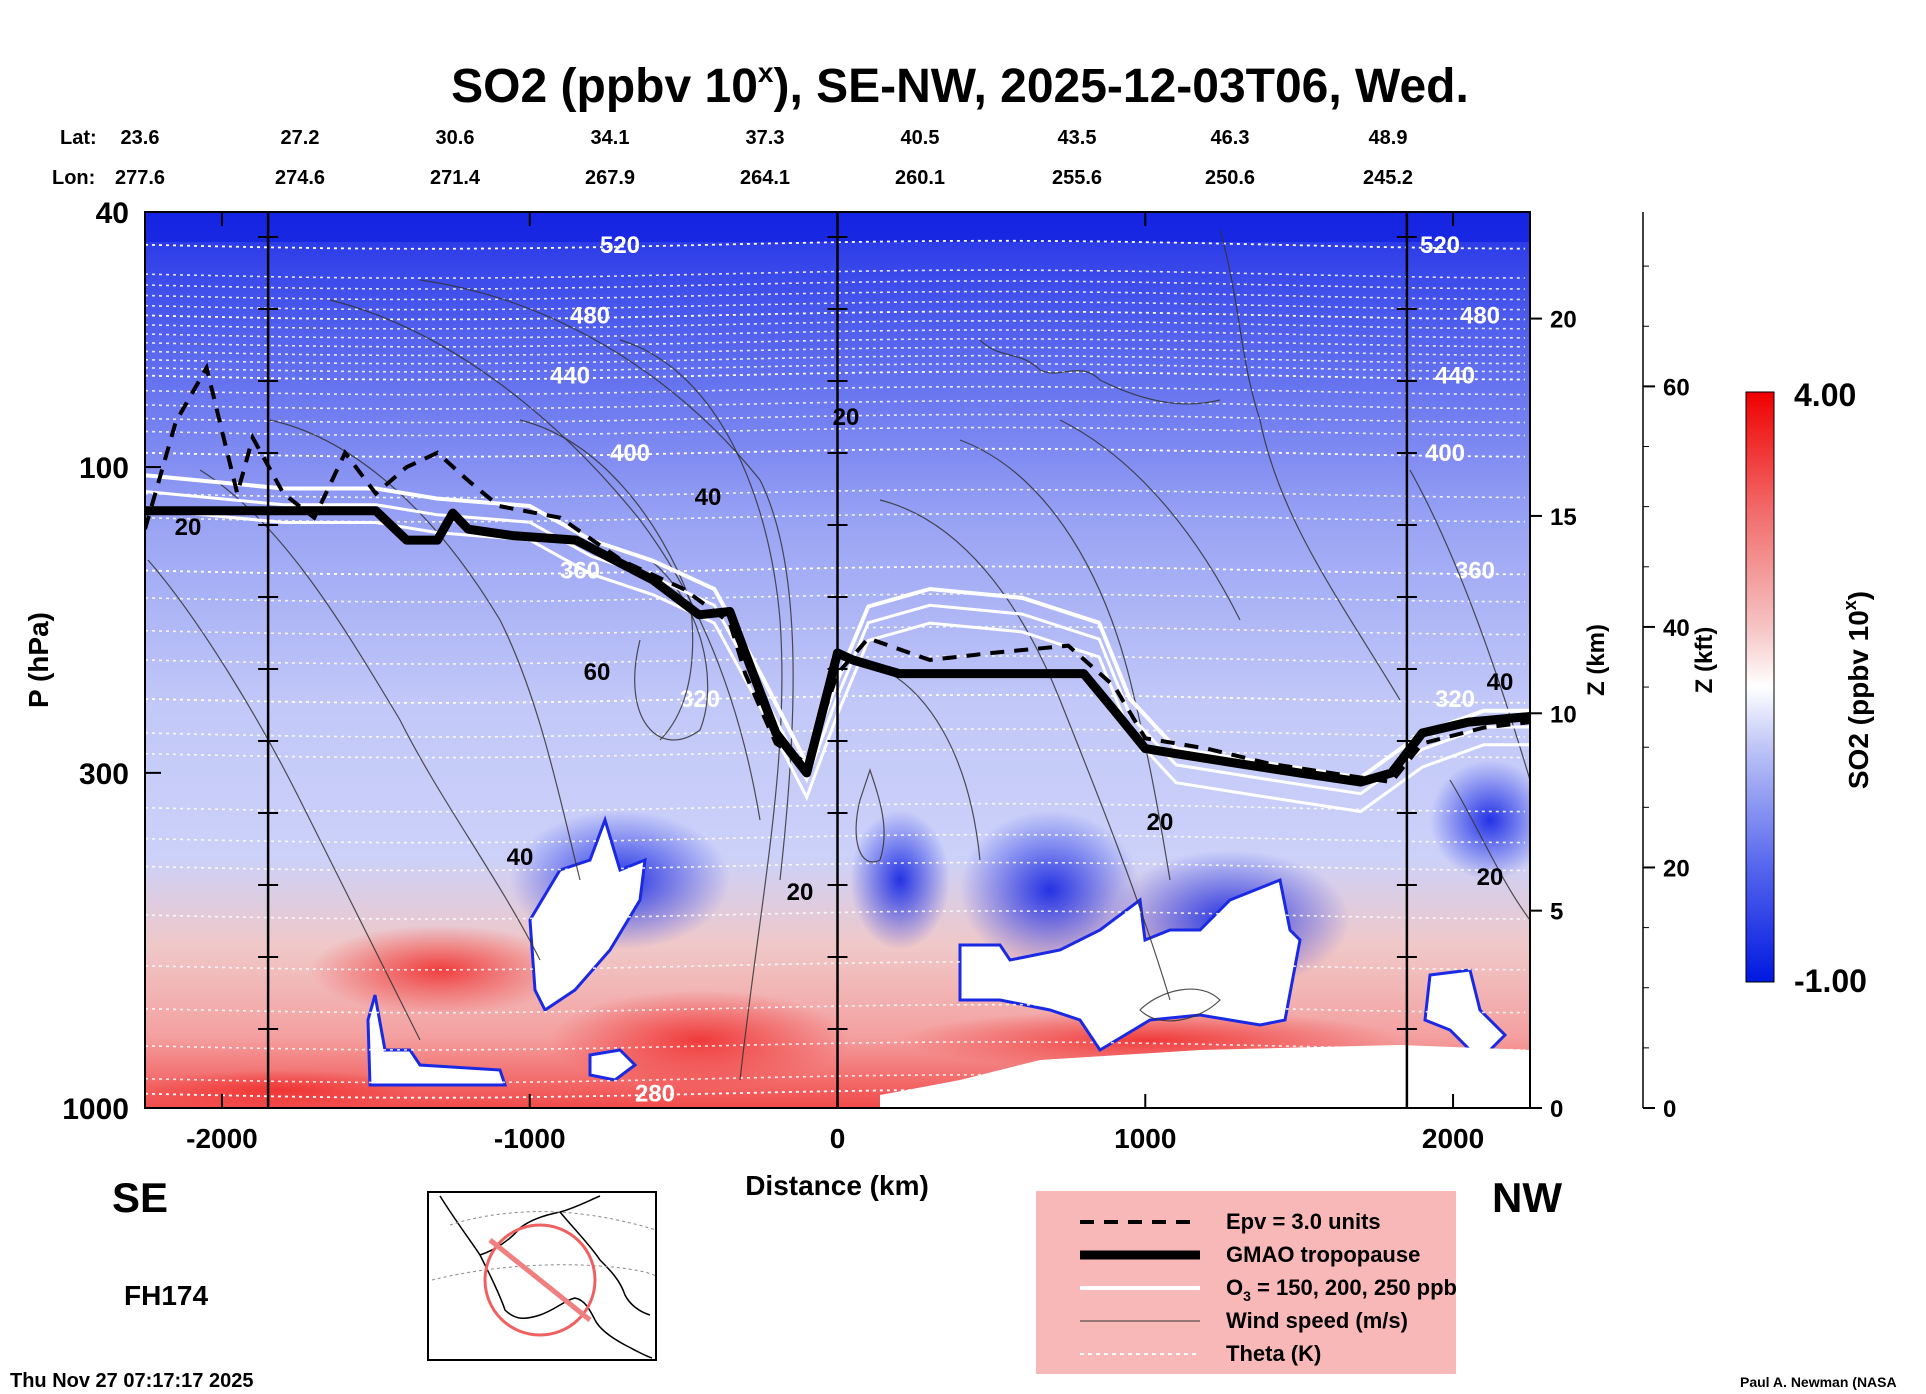 Image resolution: width=1926 pixels, height=1394 pixels. I want to click on lon-tick-label: 250.6, so click(1230, 178).